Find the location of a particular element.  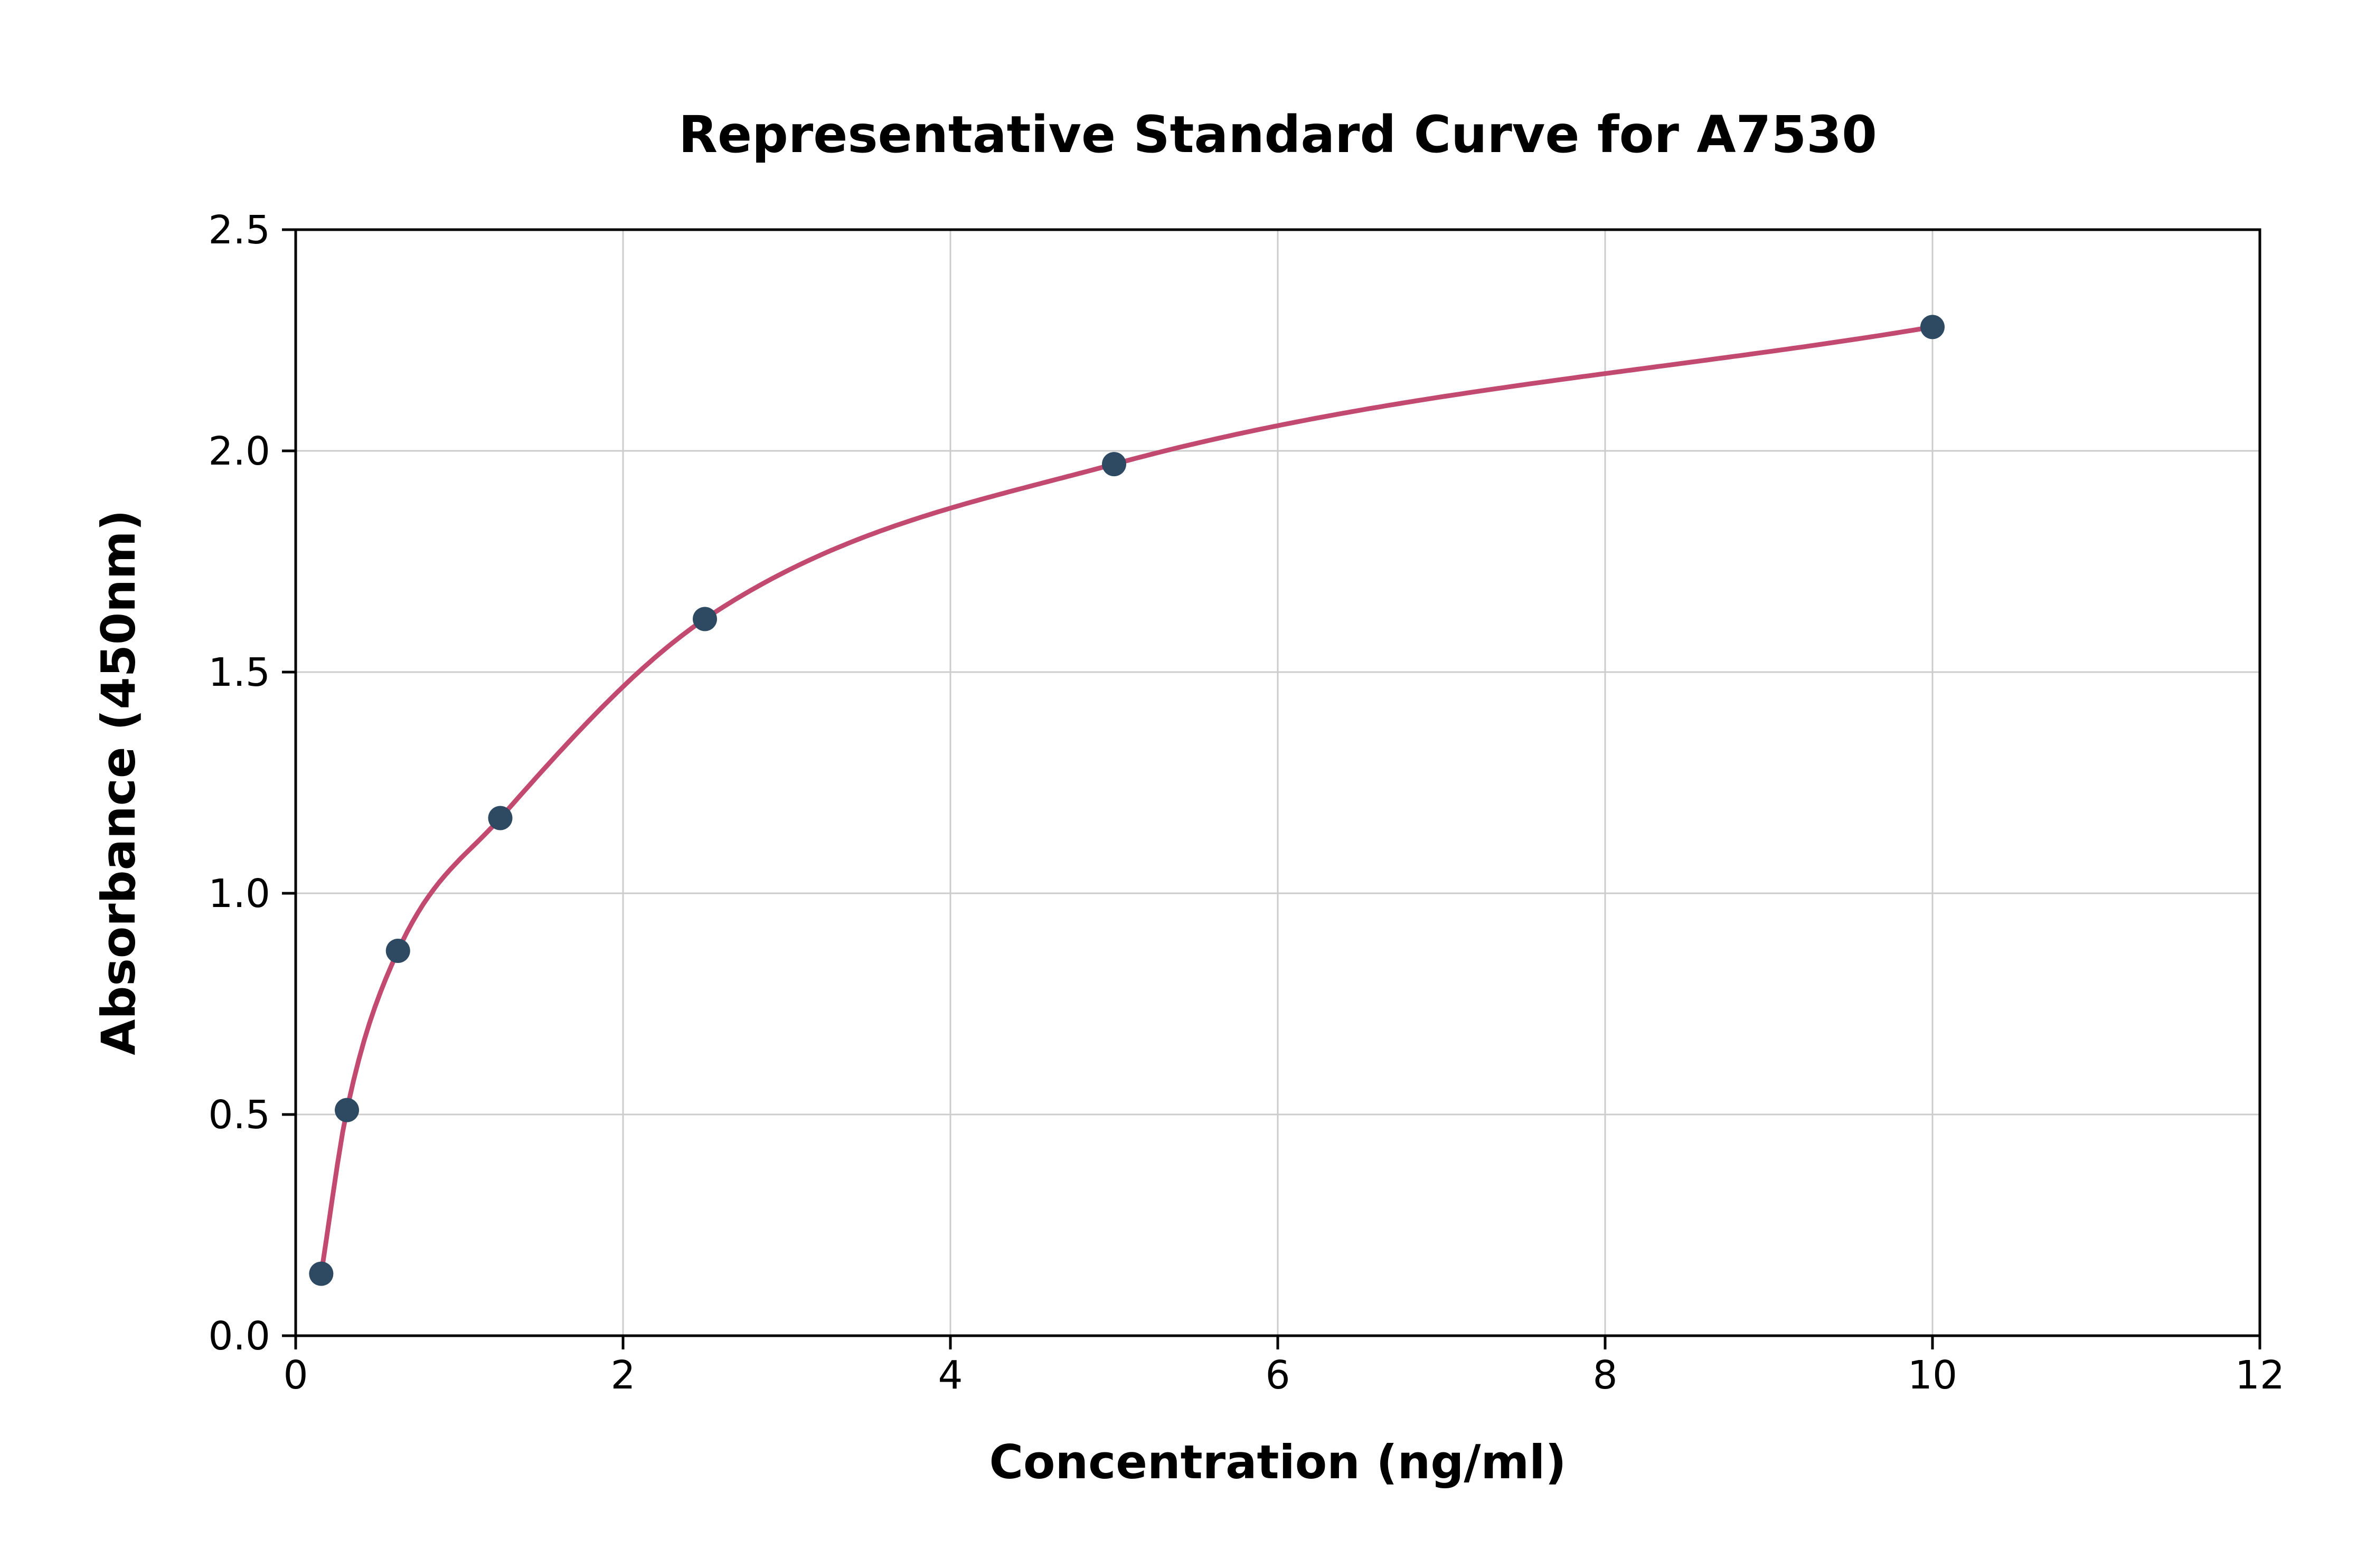

x-tick-label: 4 is located at coordinates (951, 1375).